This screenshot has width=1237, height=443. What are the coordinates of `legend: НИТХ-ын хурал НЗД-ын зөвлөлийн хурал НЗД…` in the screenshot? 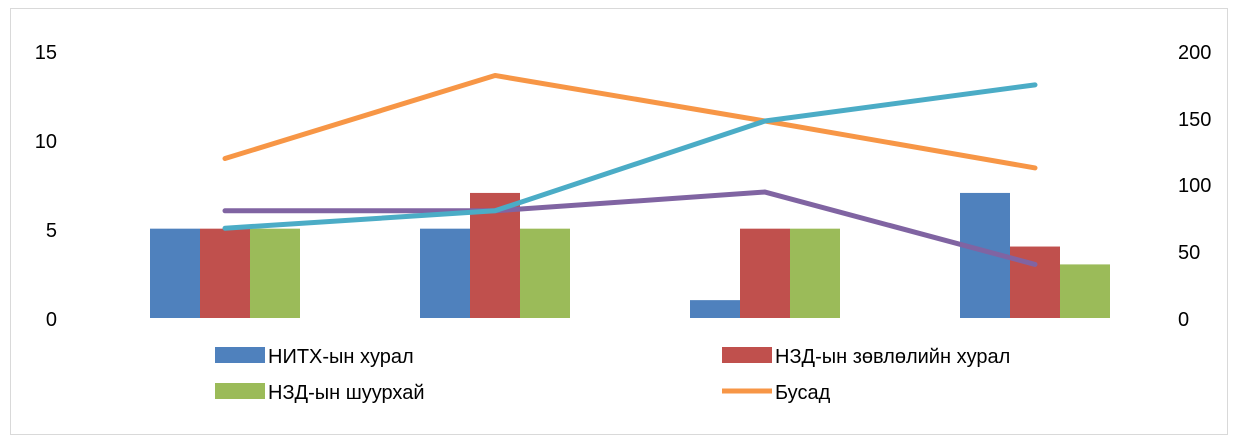 It's located at (612, 375).